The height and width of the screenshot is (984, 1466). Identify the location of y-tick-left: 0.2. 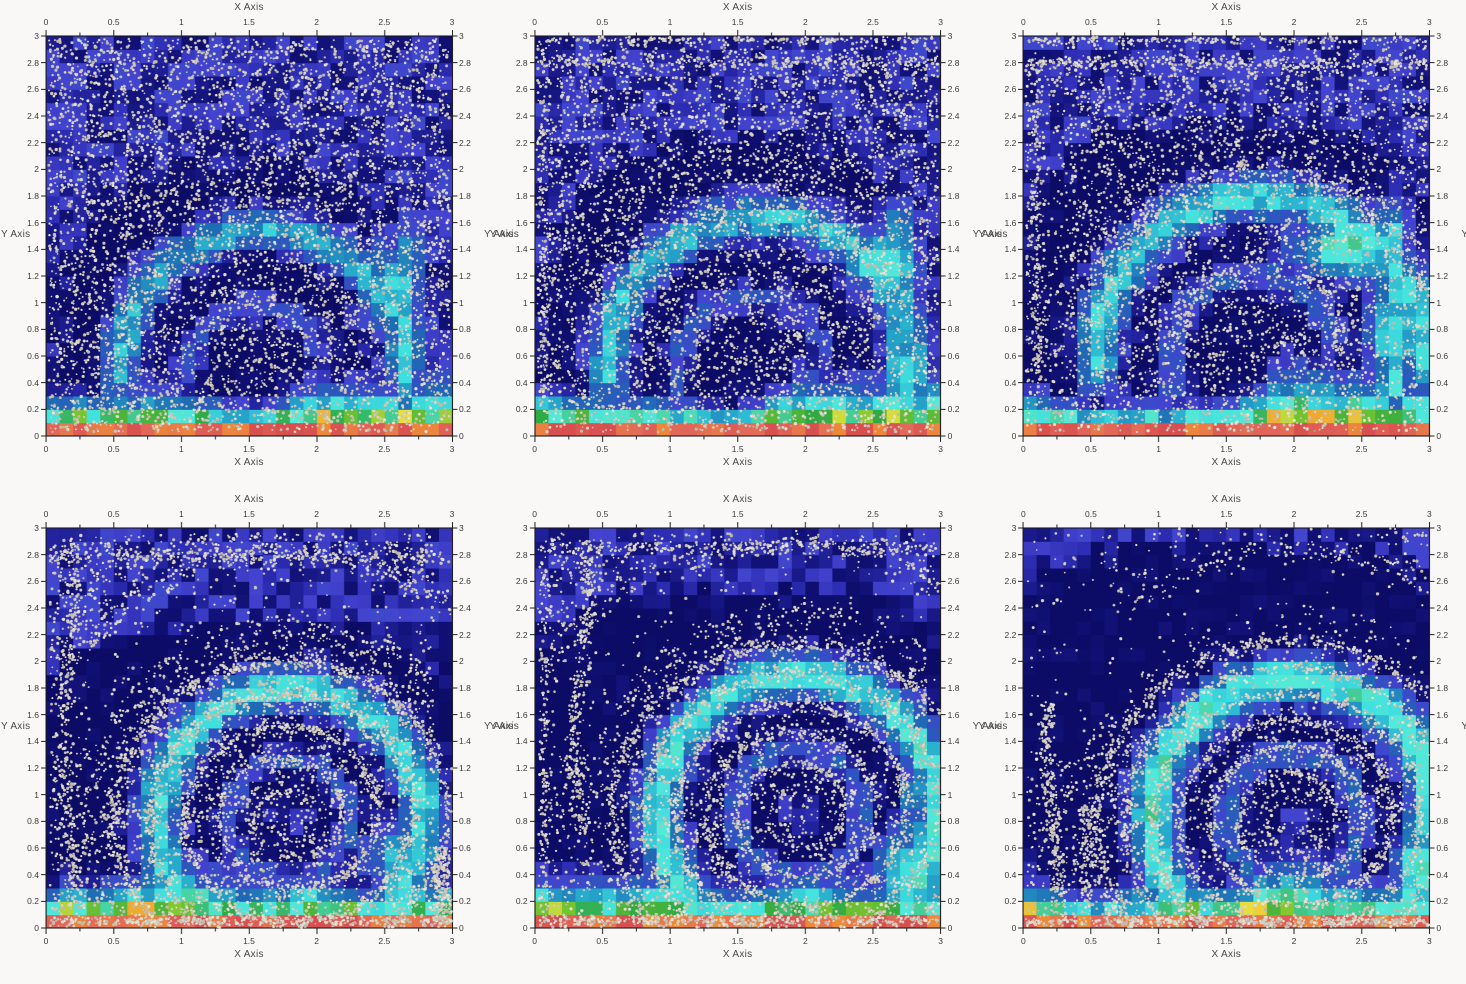
(33, 901).